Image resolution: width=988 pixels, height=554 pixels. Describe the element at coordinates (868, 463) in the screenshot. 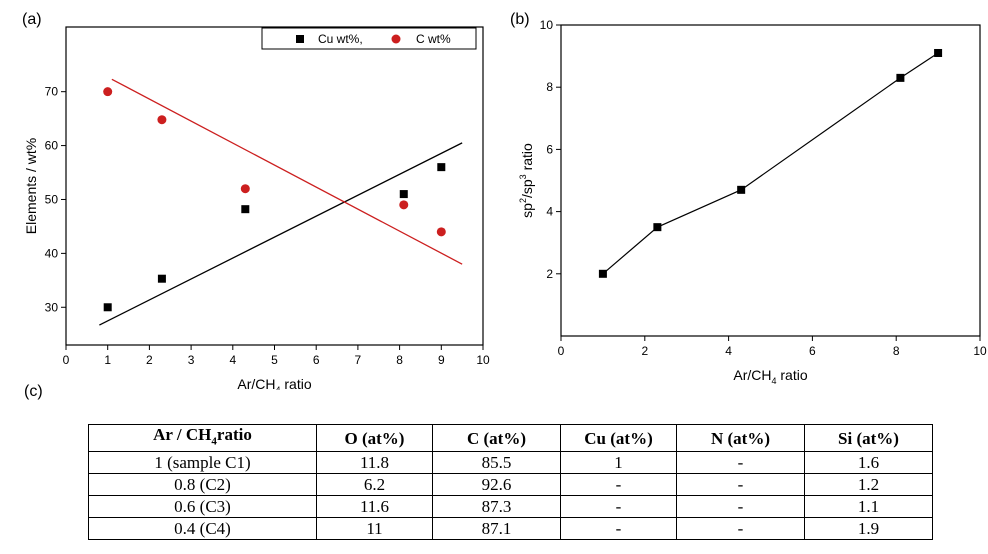

I see `table-cell: 1.6` at that location.